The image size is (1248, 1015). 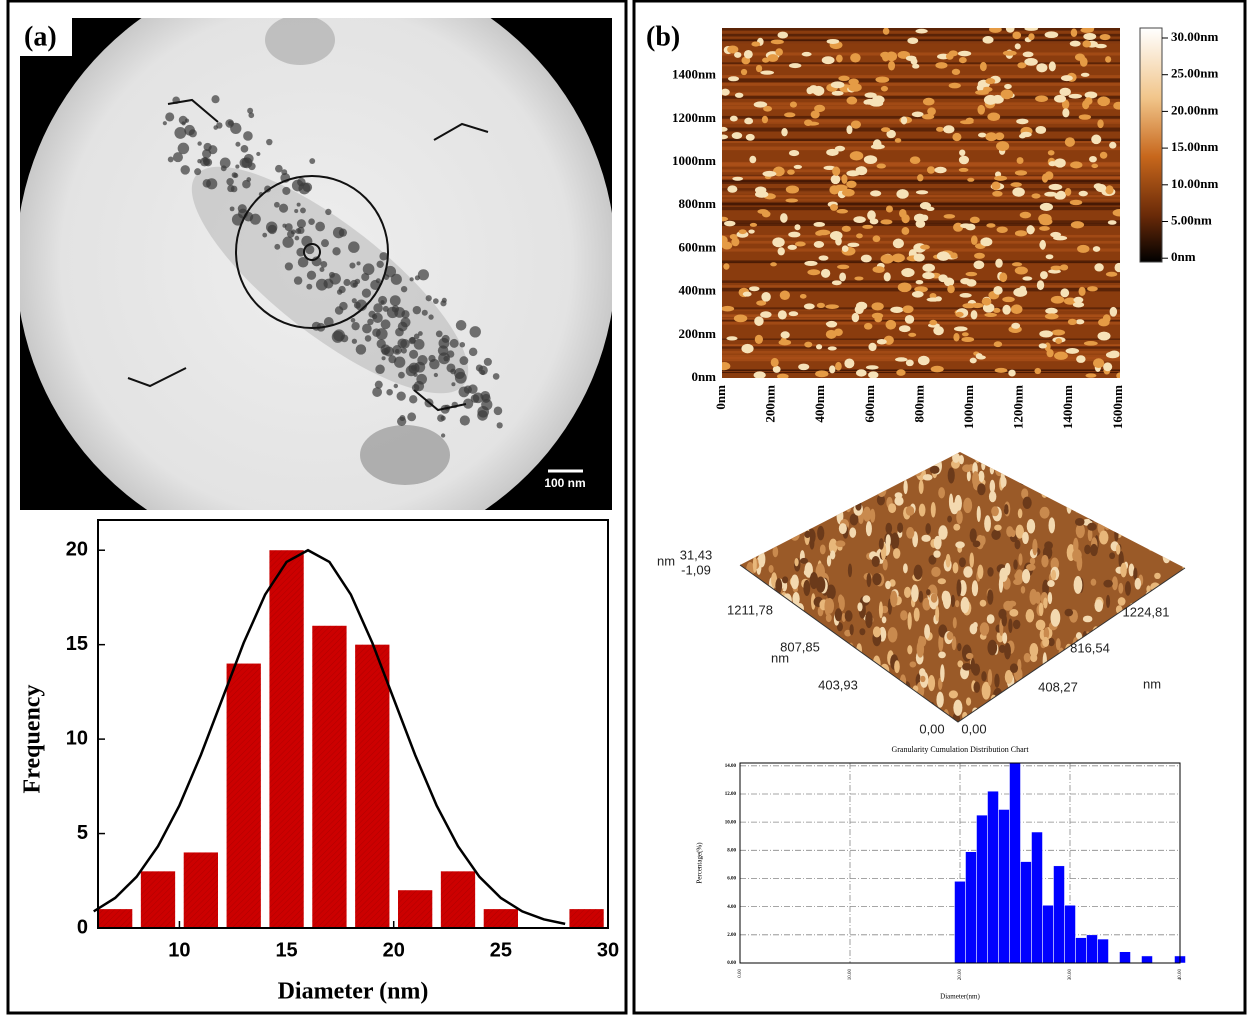 I want to click on bar-hatch, so click(x=458, y=899).